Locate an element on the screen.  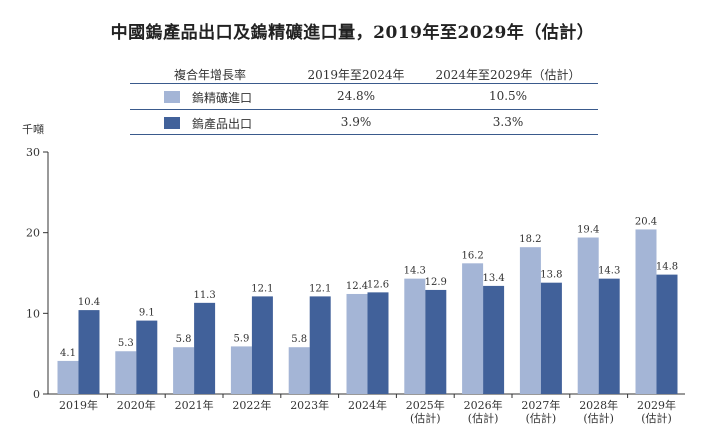
x-tick-label: 2019年 is located at coordinates (78, 405).